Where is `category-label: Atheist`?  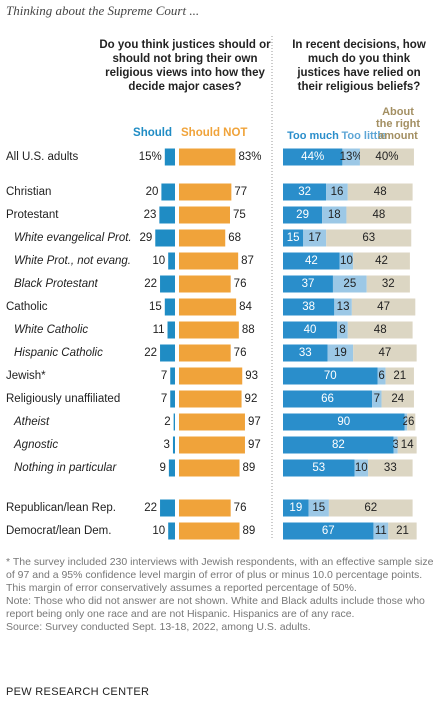 category-label: Atheist is located at coordinates (31, 422).